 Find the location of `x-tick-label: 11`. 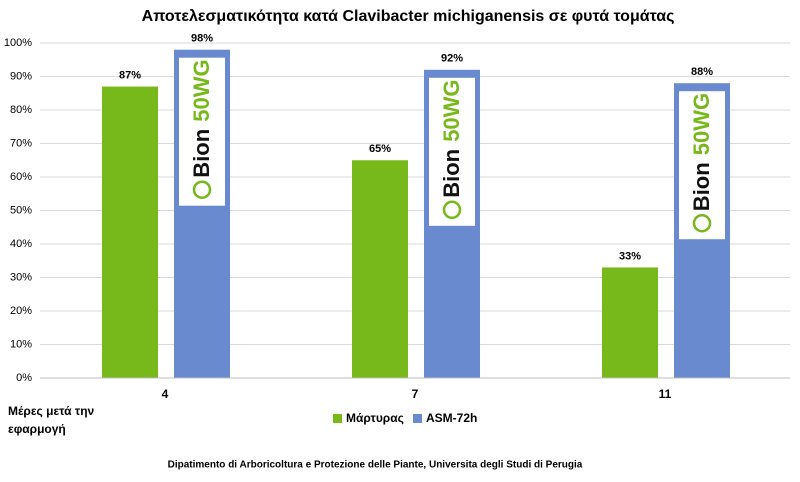

x-tick-label: 11 is located at coordinates (665, 394).